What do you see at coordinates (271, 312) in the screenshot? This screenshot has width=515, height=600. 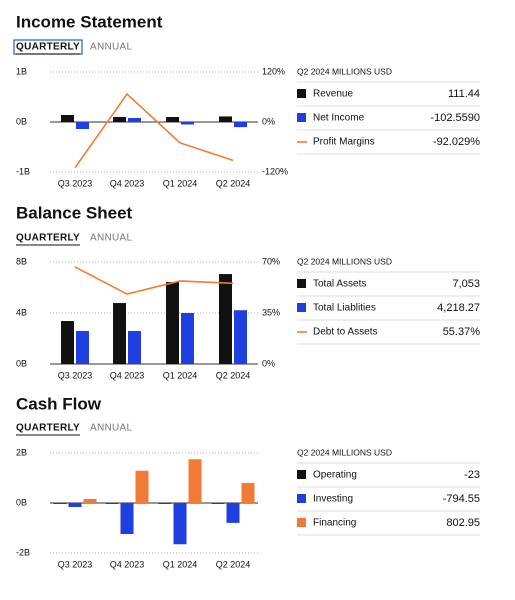 I see `y2-tick-label: 35%` at bounding box center [271, 312].